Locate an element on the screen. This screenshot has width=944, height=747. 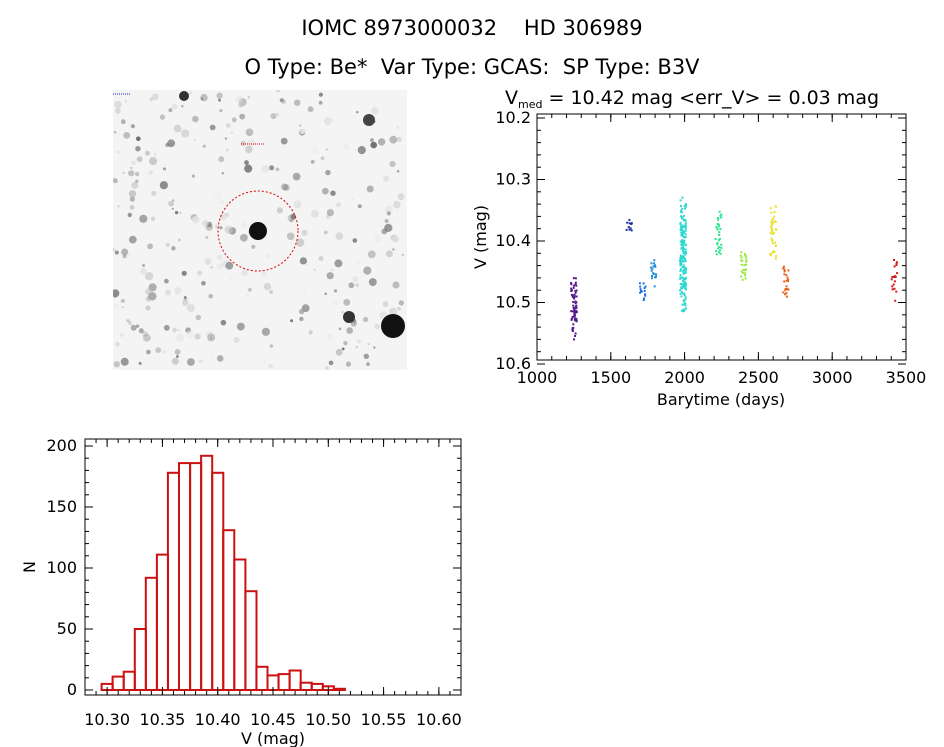
lc-xtick-label: 2500 is located at coordinates (758, 377).